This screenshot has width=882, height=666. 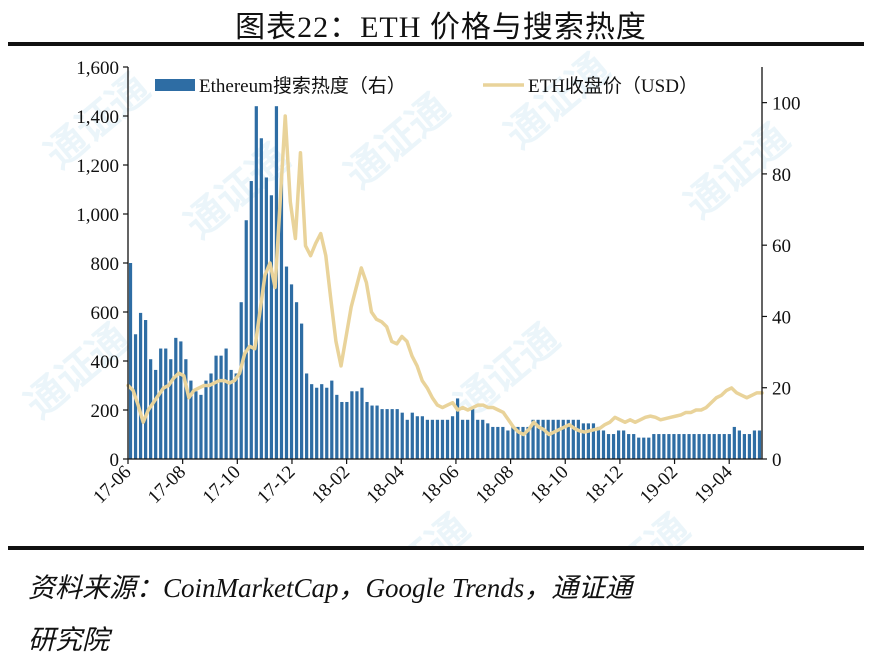 What do you see at coordinates (77, 371) in the screenshot?
I see `watermark-5: 通证通` at bounding box center [77, 371].